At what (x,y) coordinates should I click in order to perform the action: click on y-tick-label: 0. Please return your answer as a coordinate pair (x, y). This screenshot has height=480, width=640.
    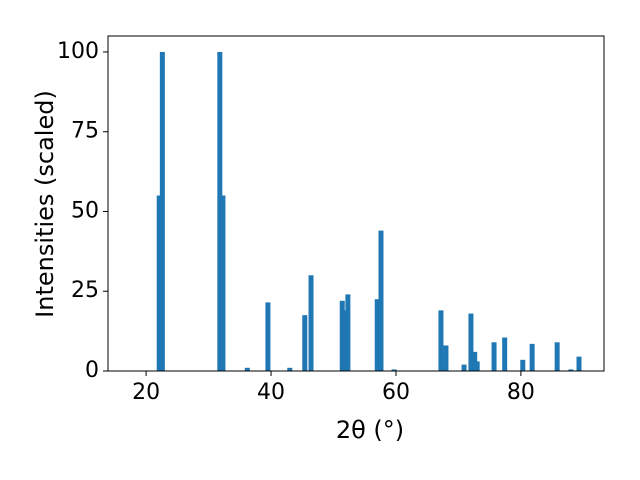
    Looking at the image, I should click on (92, 370).